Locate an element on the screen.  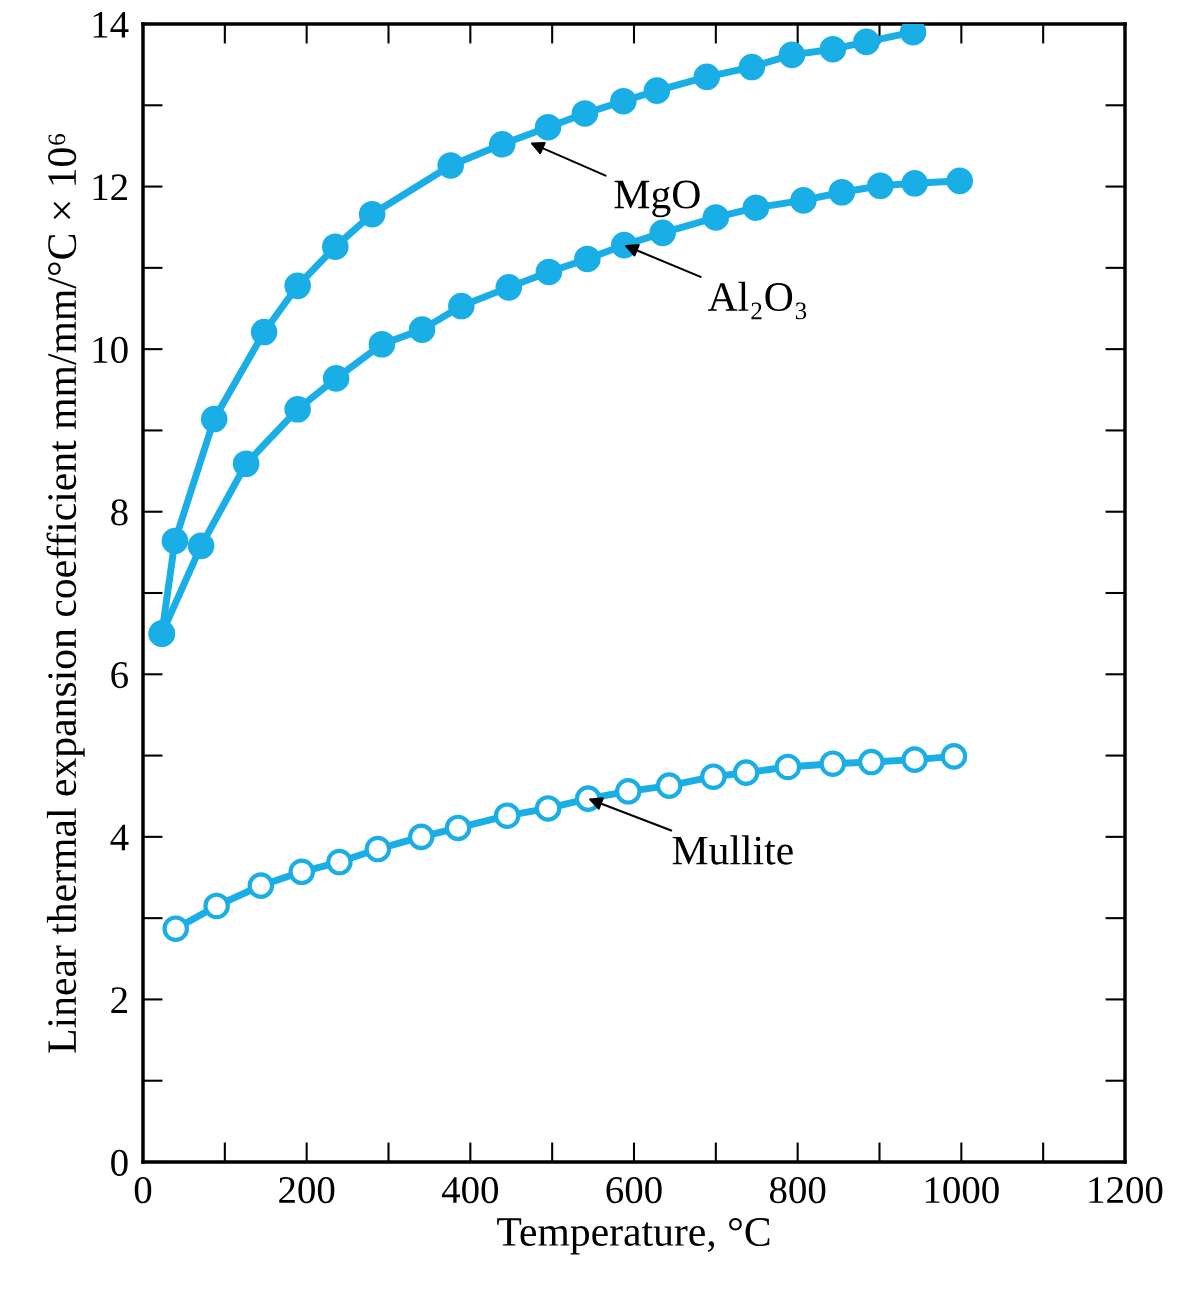
y-tick-label: 12 is located at coordinates (110, 187).